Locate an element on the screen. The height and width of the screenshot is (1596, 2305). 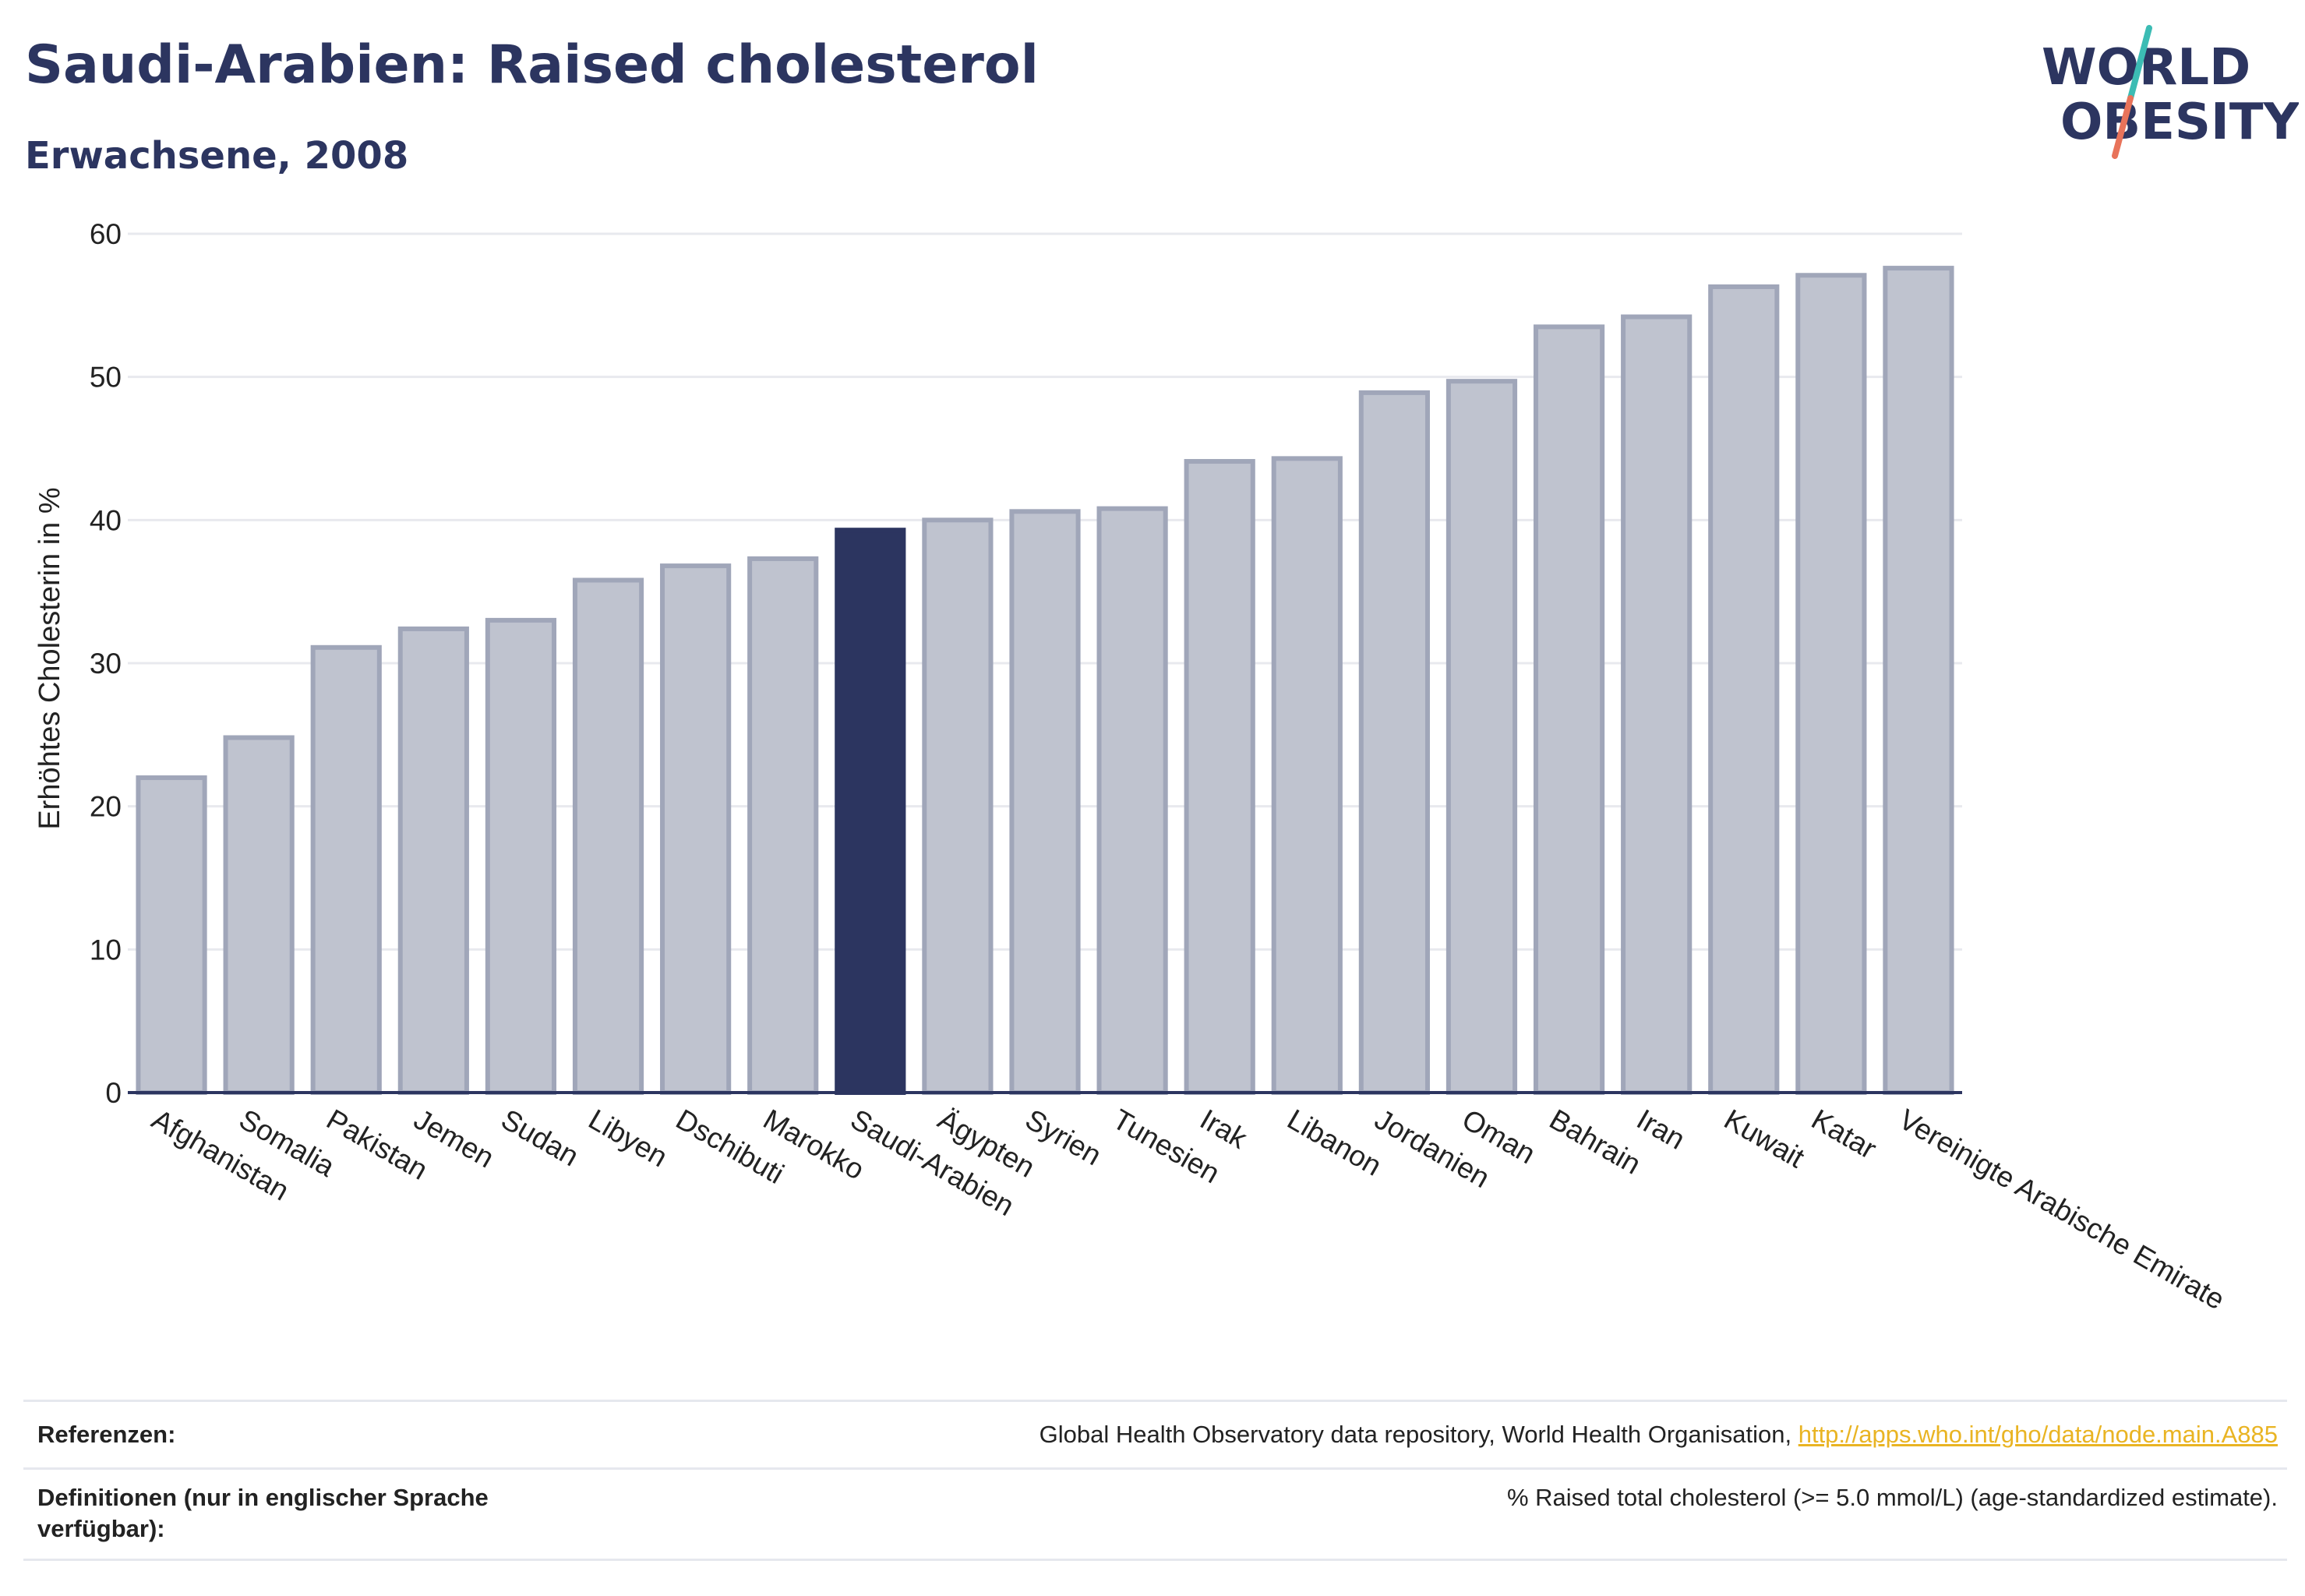
x-tick-label: Sudan is located at coordinates (540, 1137).